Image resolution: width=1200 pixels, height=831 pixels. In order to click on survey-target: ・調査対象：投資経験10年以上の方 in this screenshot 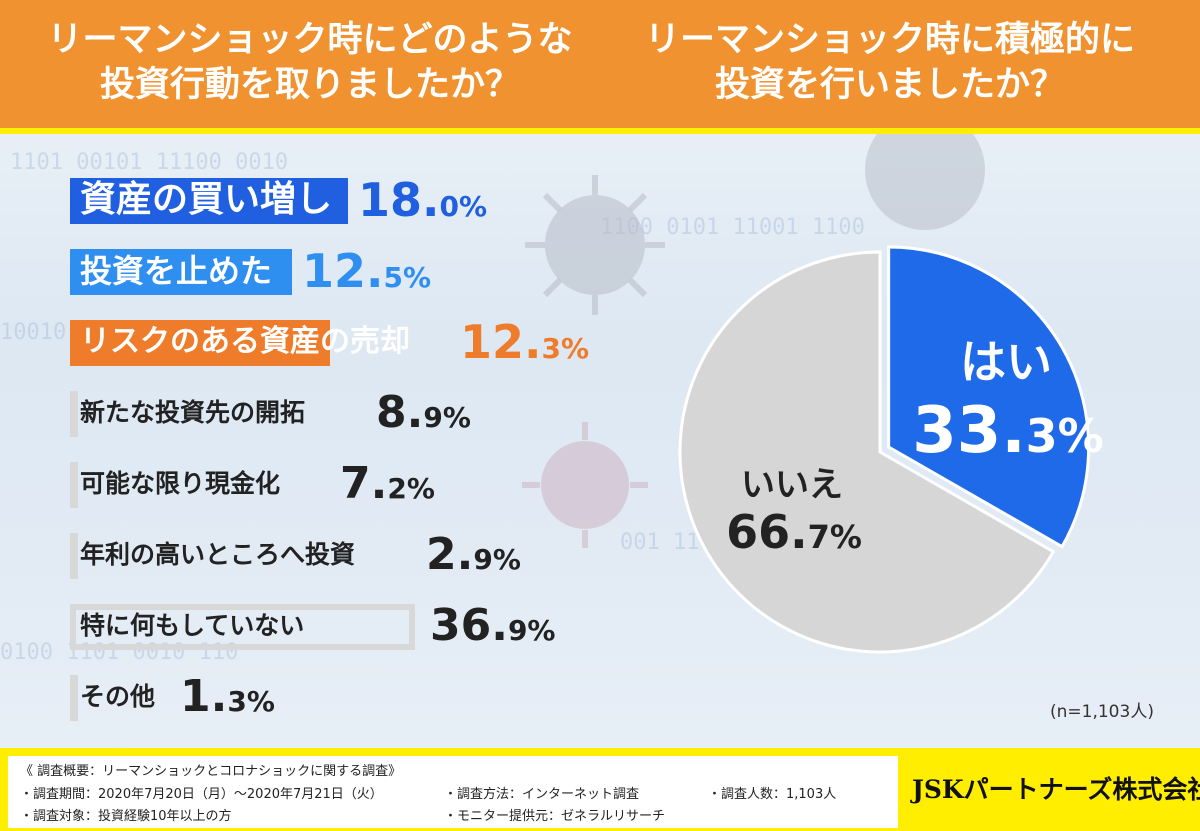, I will do `click(126, 816)`.